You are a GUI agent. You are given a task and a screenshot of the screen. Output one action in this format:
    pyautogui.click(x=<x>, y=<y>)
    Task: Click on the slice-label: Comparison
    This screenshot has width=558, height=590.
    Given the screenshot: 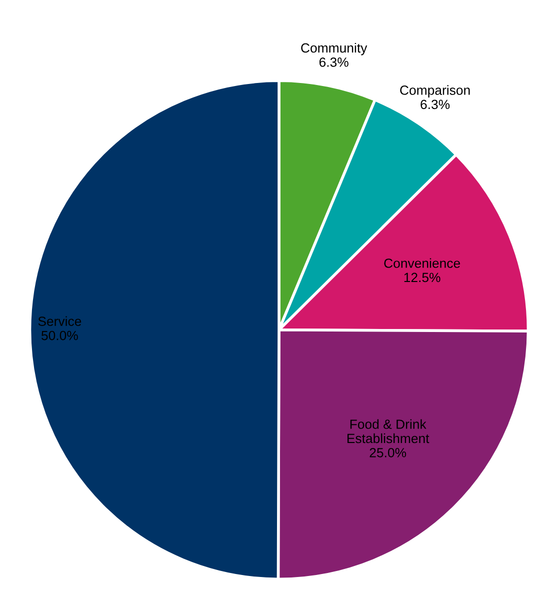 What is the action you would take?
    pyautogui.click(x=435, y=91)
    